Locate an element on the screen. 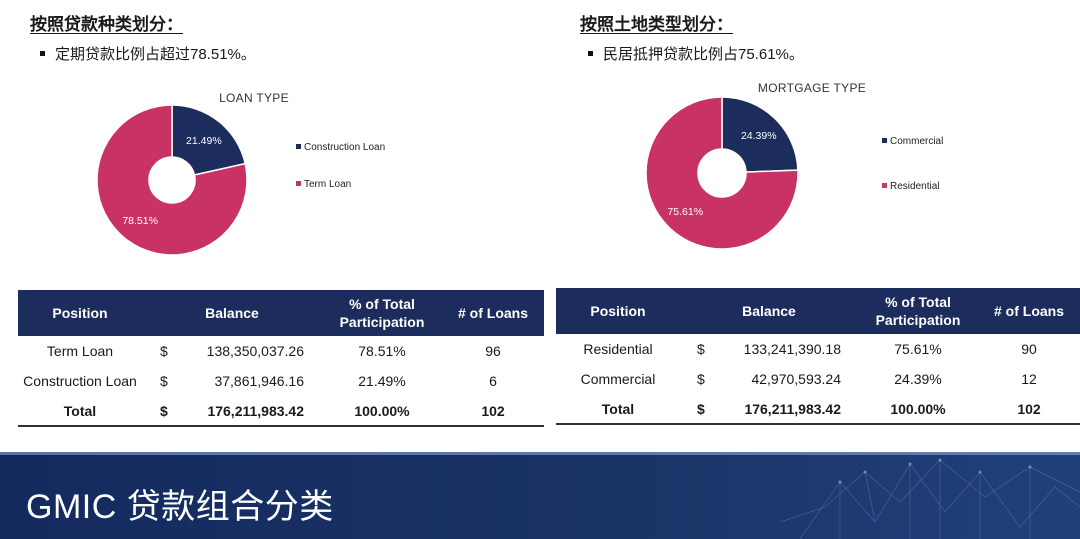 The height and width of the screenshot is (539, 1080). balance-amount: 138,350,037.26 is located at coordinates (255, 351).